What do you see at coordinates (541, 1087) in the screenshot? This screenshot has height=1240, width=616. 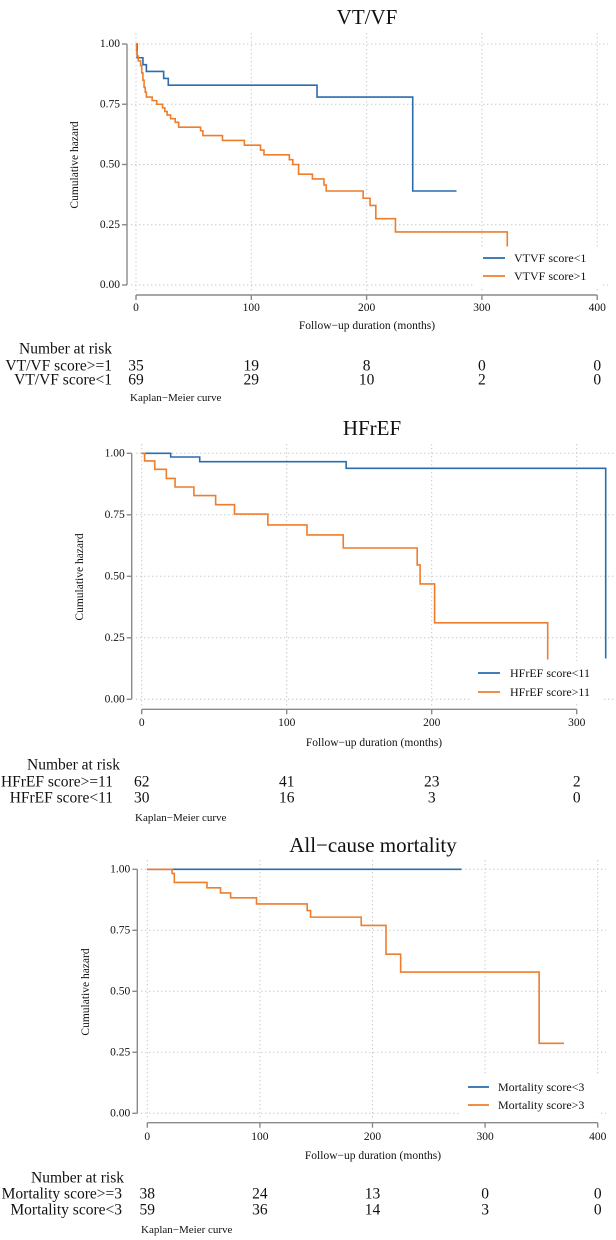 I see `legend-label: Mortality score<3` at bounding box center [541, 1087].